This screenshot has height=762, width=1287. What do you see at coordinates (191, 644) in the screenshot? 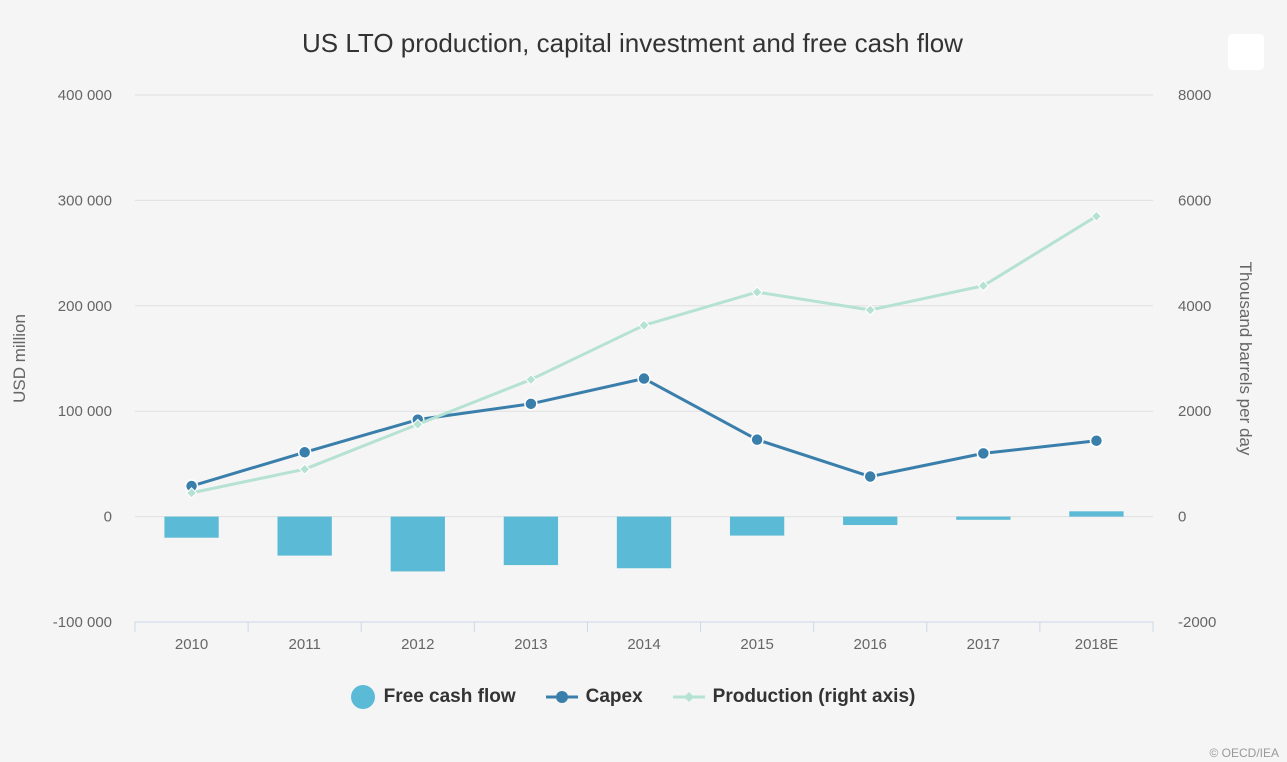
I see `x-tick-label: 2010` at bounding box center [191, 644].